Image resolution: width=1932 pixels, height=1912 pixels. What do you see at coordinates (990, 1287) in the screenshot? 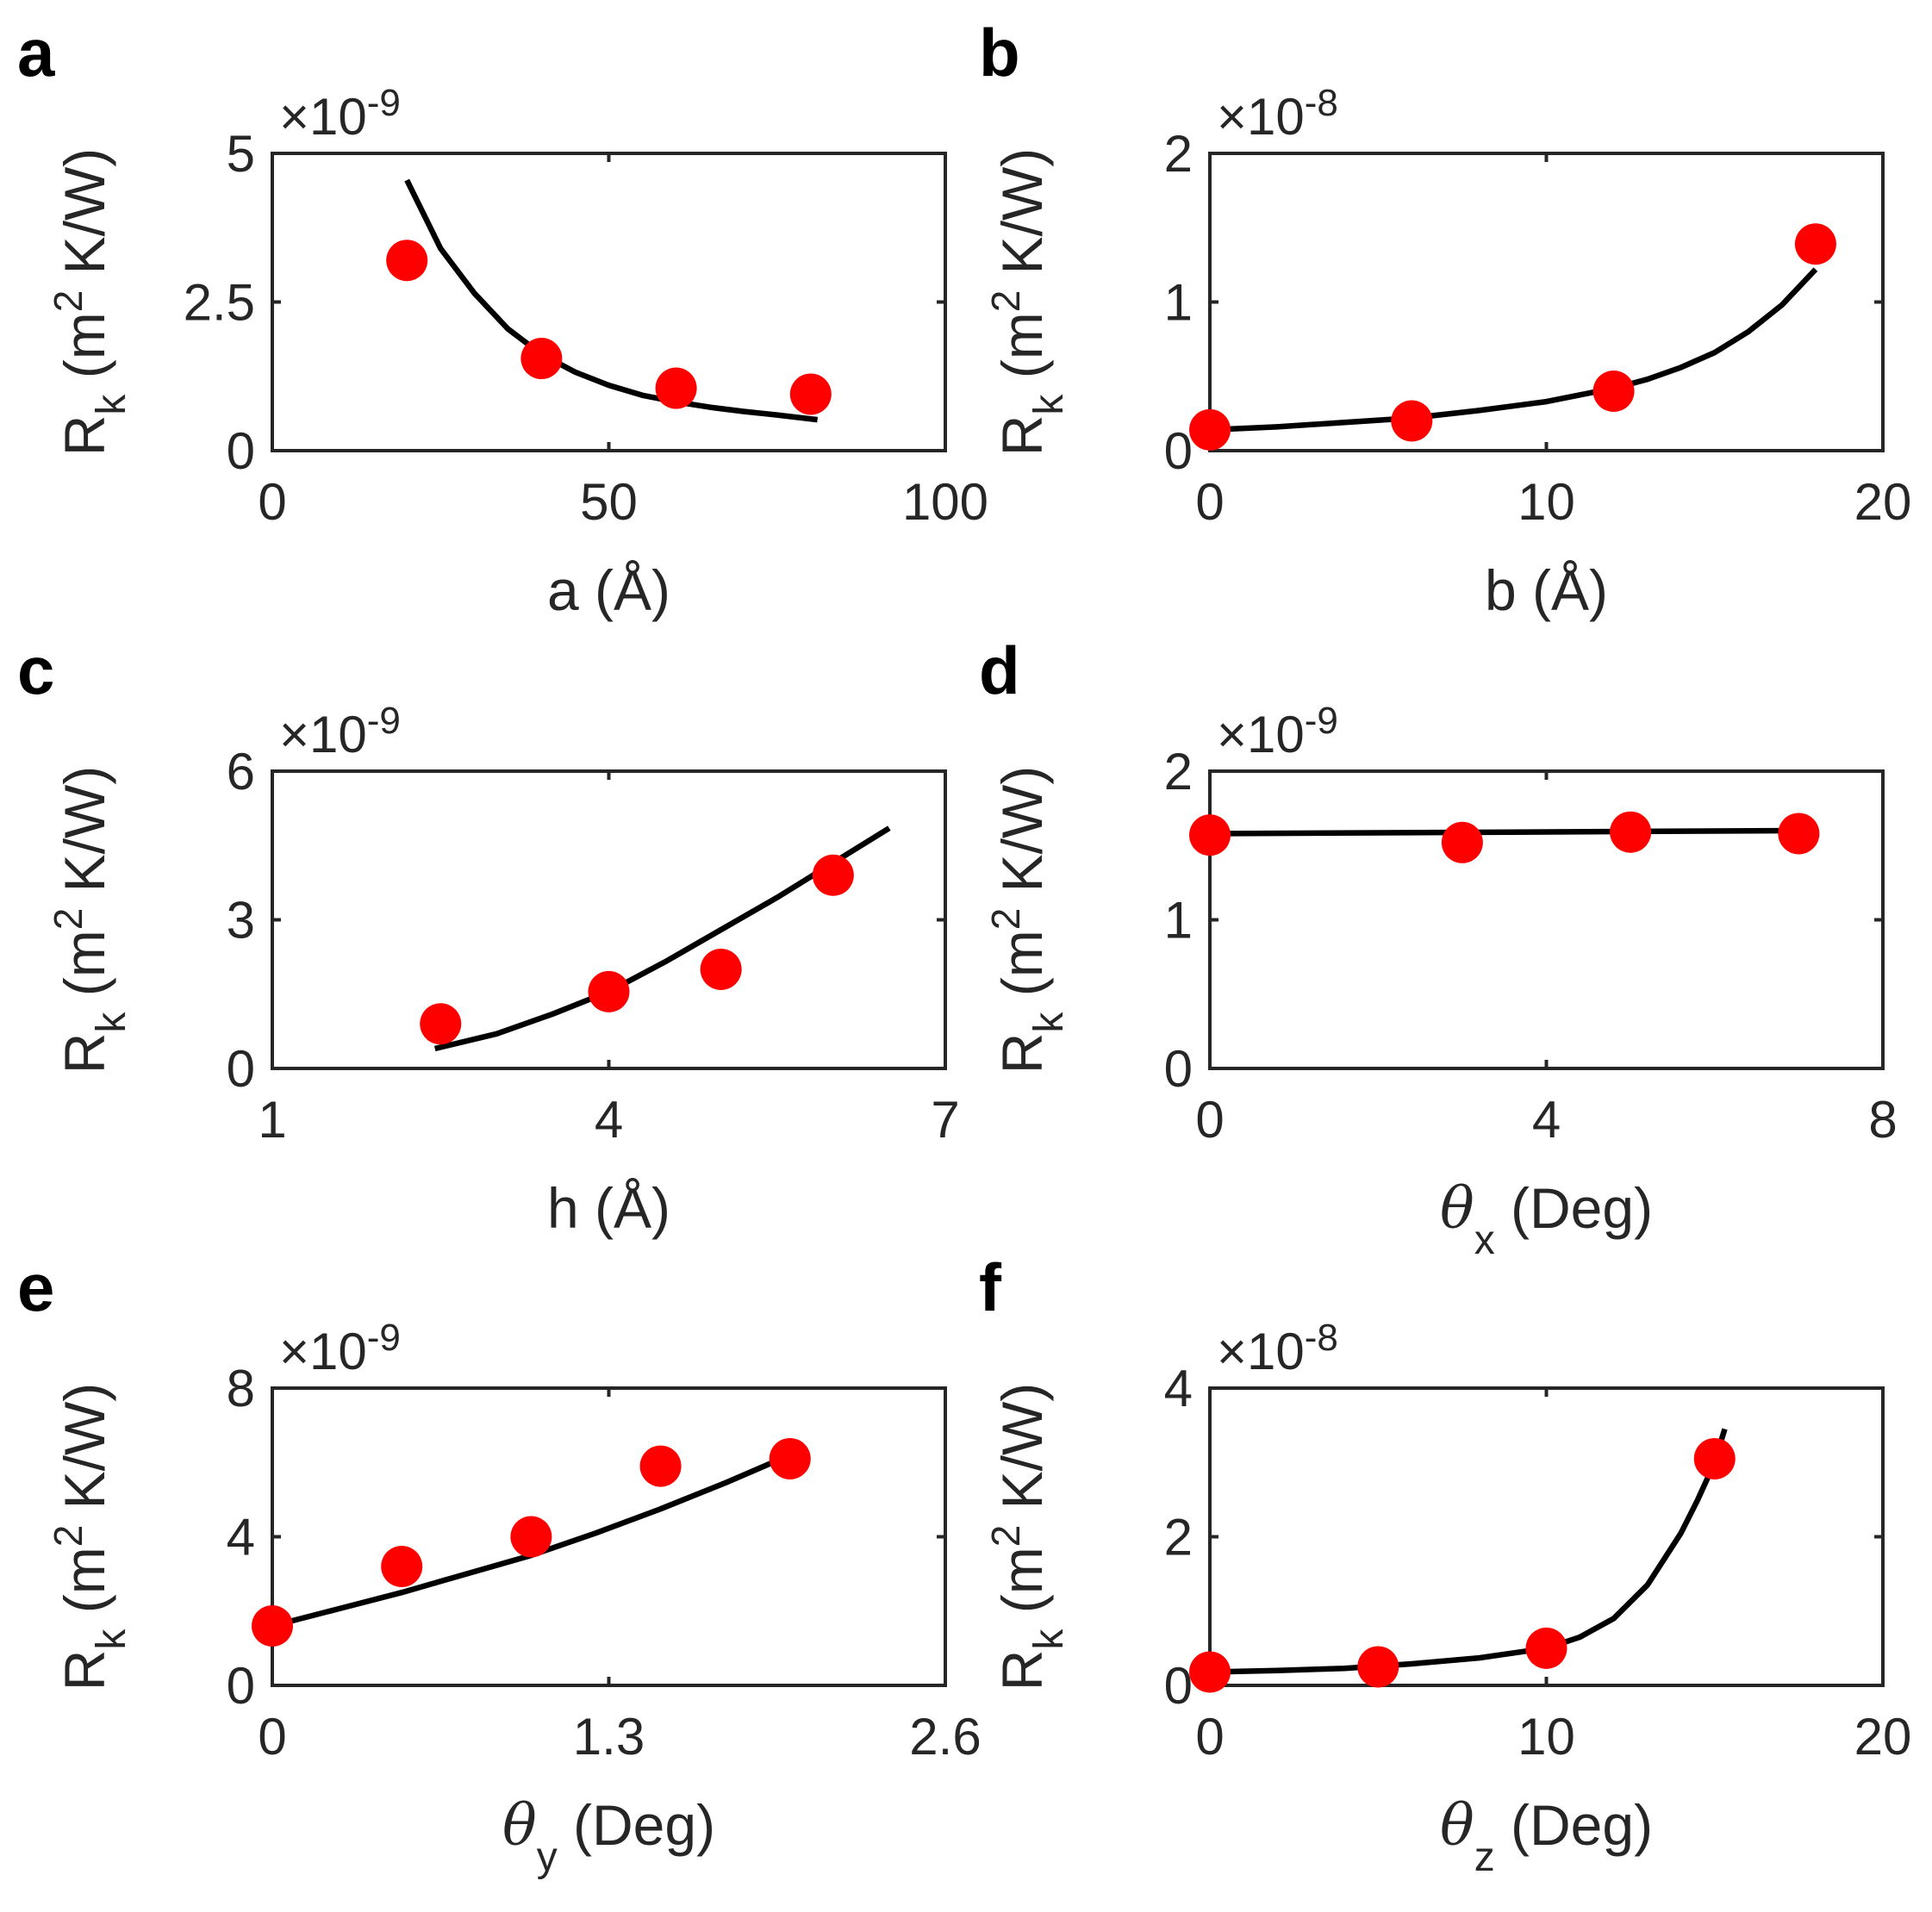
I see `panel-letter: f` at bounding box center [990, 1287].